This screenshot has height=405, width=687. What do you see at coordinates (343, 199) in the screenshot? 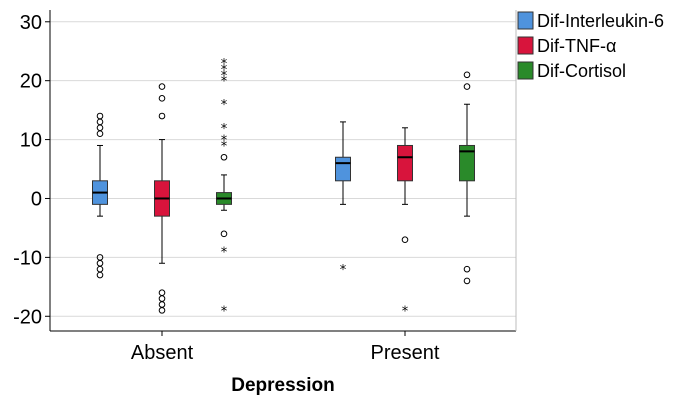
I see `box-Dif-Interleukin-6: *` at bounding box center [343, 199].